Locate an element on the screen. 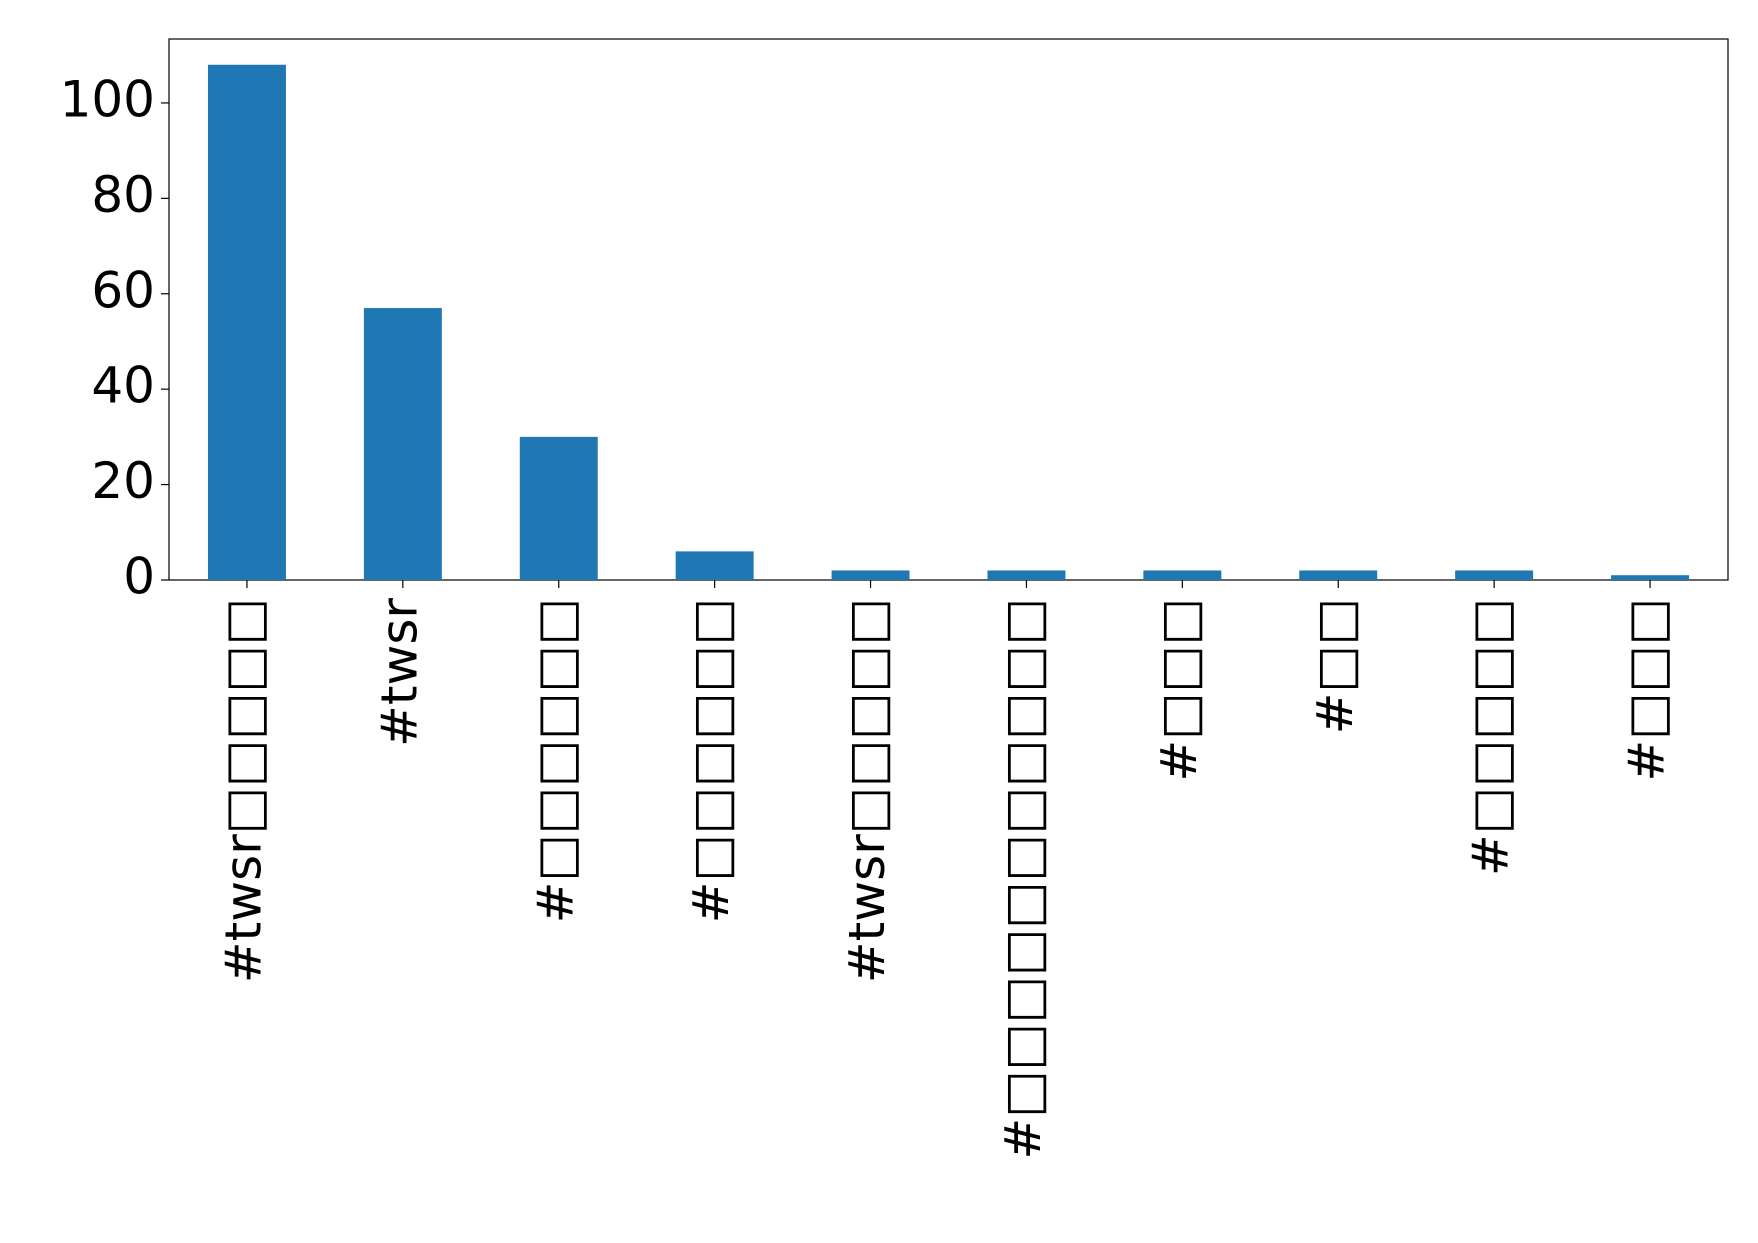 Image resolution: width=1758 pixels, height=1243 pixels. x-tick-label: #□□□□□□□□□□□ is located at coordinates (1023, 879).